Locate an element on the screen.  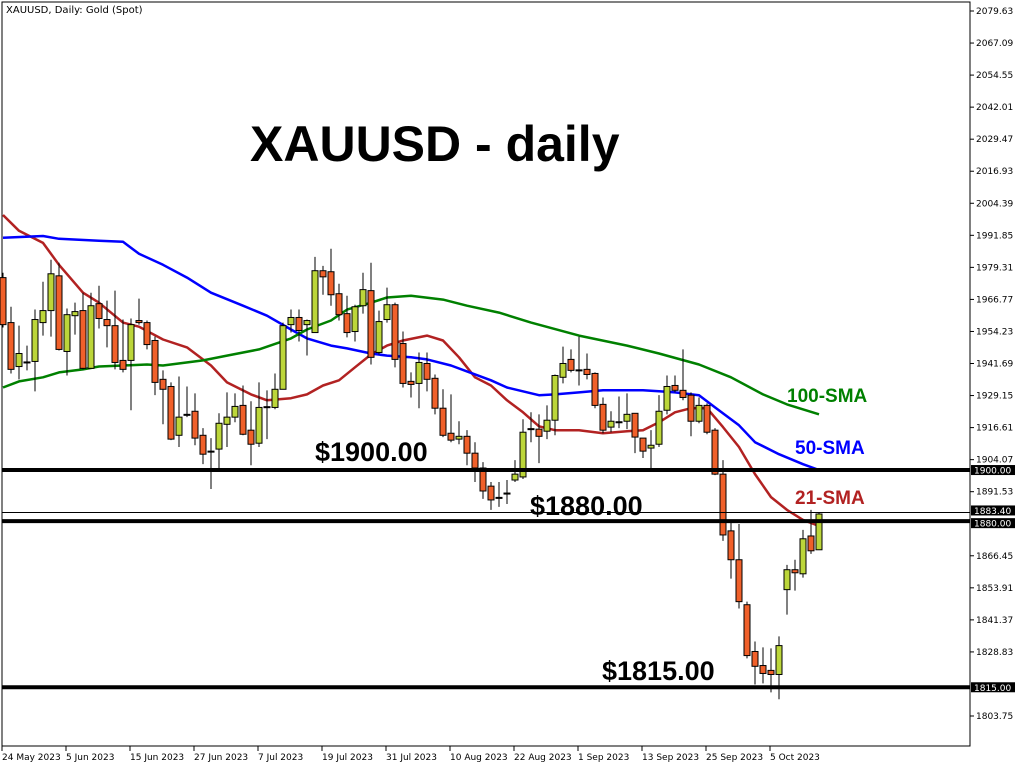
time-tick-label: 15 Jun 2023 is located at coordinates (157, 758).